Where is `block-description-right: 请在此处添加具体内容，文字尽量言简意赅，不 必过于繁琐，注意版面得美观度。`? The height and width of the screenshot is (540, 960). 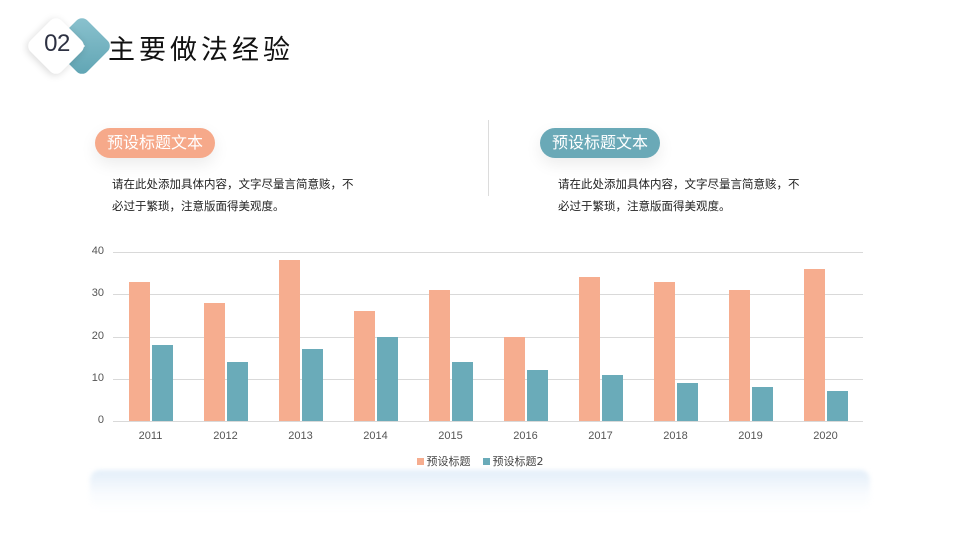 block-description-right: 请在此处添加具体内容，文字尽量言简意赅，不 必过于繁琐，注意版面得美观度。 is located at coordinates (689, 195).